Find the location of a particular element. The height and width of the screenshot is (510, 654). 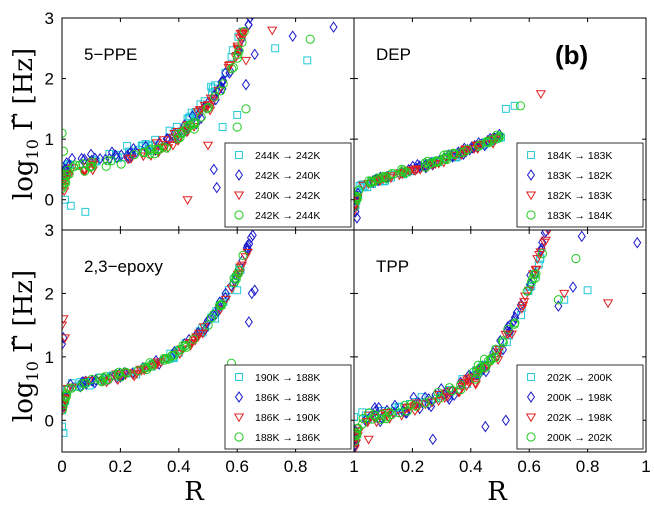

legend-label: 190K → 188K is located at coordinates (287, 378).